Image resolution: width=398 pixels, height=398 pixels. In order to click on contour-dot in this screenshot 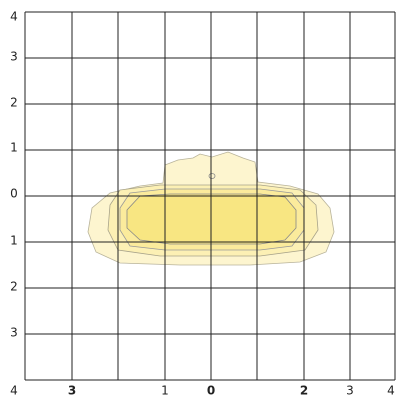, I will do `click(212, 176)`.